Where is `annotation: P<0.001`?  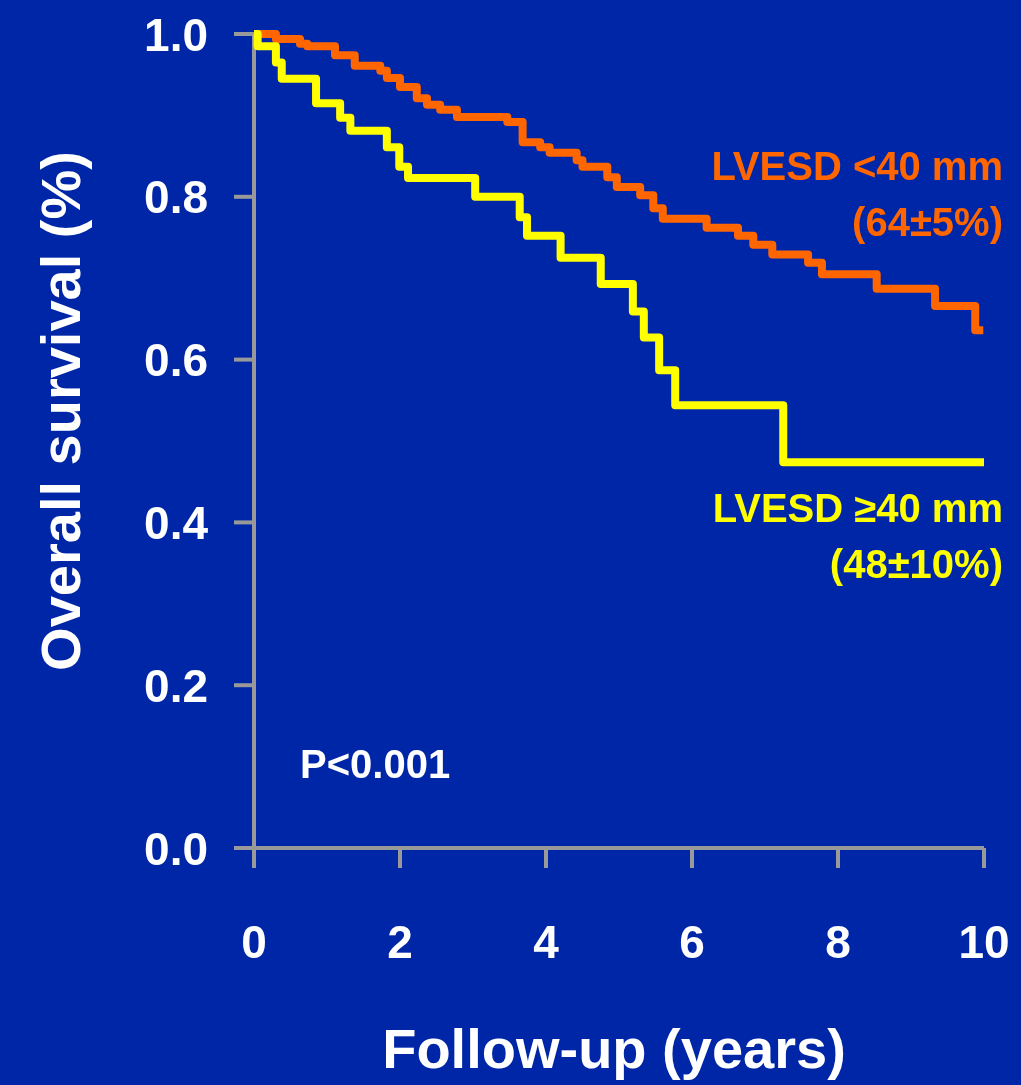
annotation: P<0.001 is located at coordinates (375, 764).